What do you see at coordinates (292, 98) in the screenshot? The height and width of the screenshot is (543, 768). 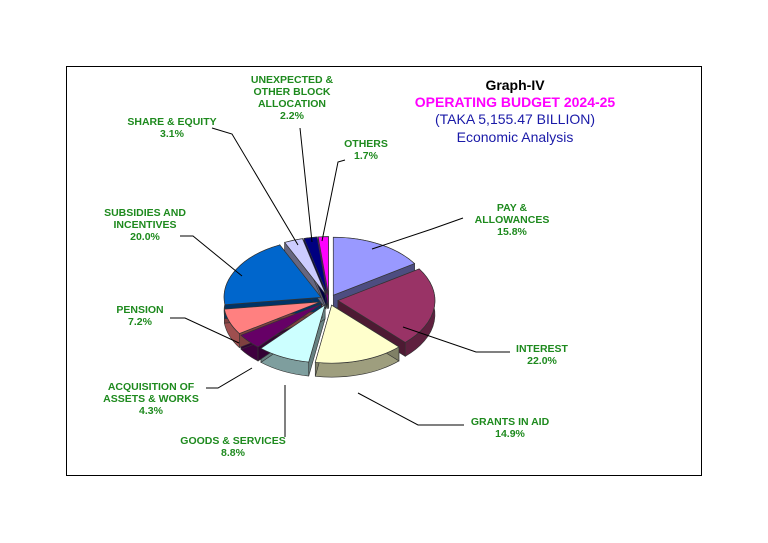 I see `slice-label-8: UNEXPECTED & OTHER BLOCK ALLOCATION 2.2%` at bounding box center [292, 98].